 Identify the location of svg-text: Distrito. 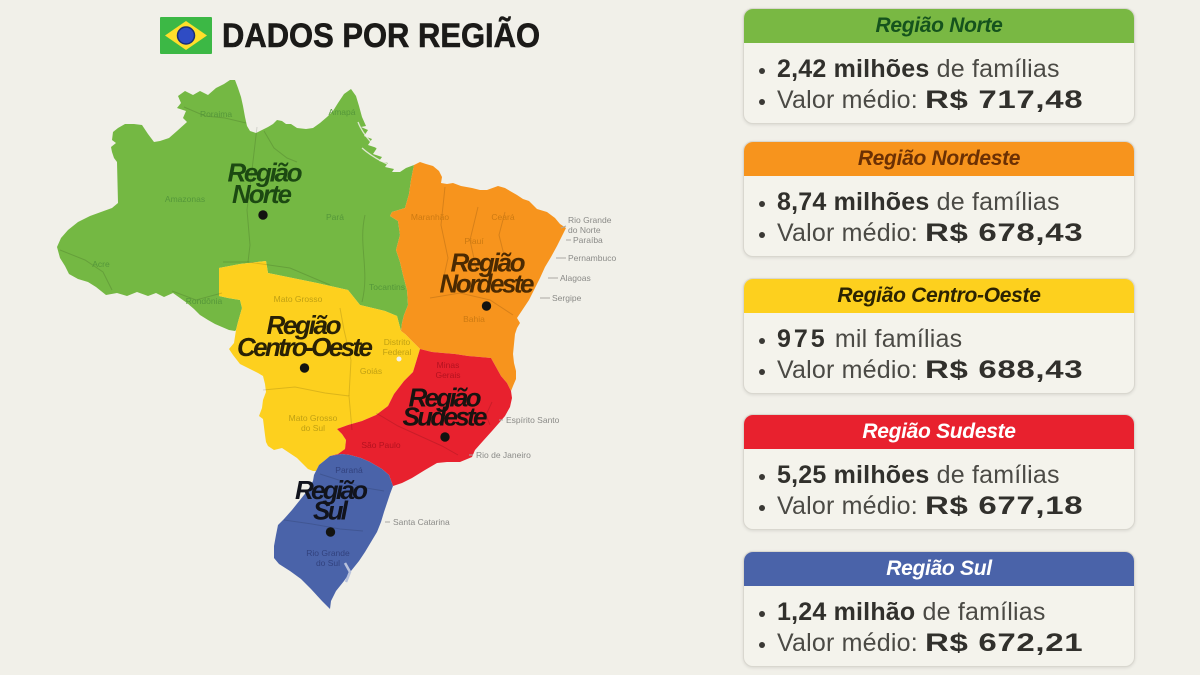
(397, 342).